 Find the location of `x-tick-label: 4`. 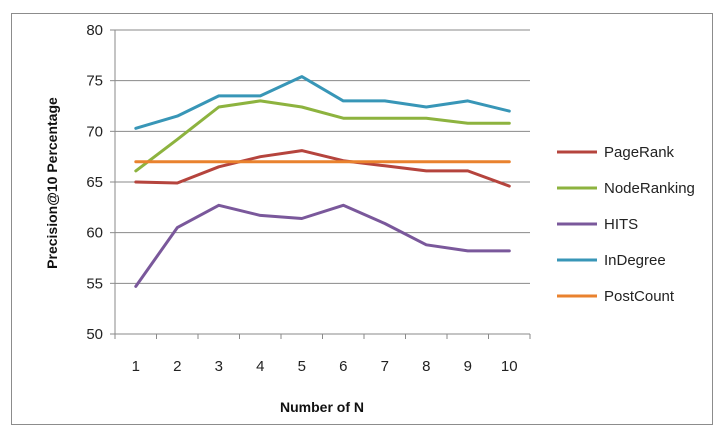

x-tick-label: 4 is located at coordinates (260, 366).